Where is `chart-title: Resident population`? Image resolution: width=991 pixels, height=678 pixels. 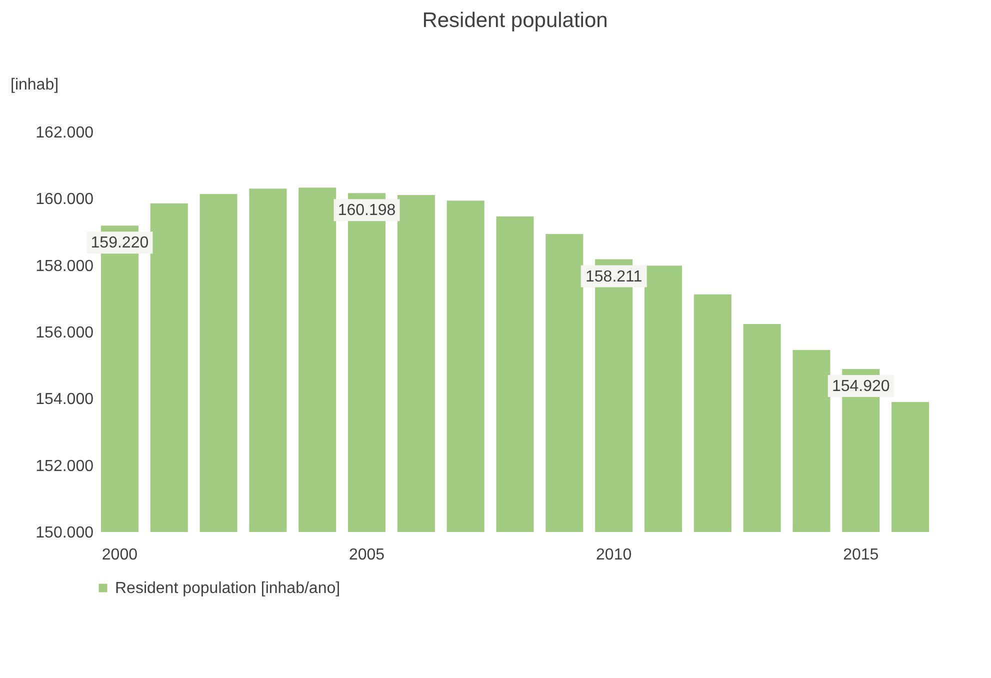 chart-title: Resident population is located at coordinates (515, 20).